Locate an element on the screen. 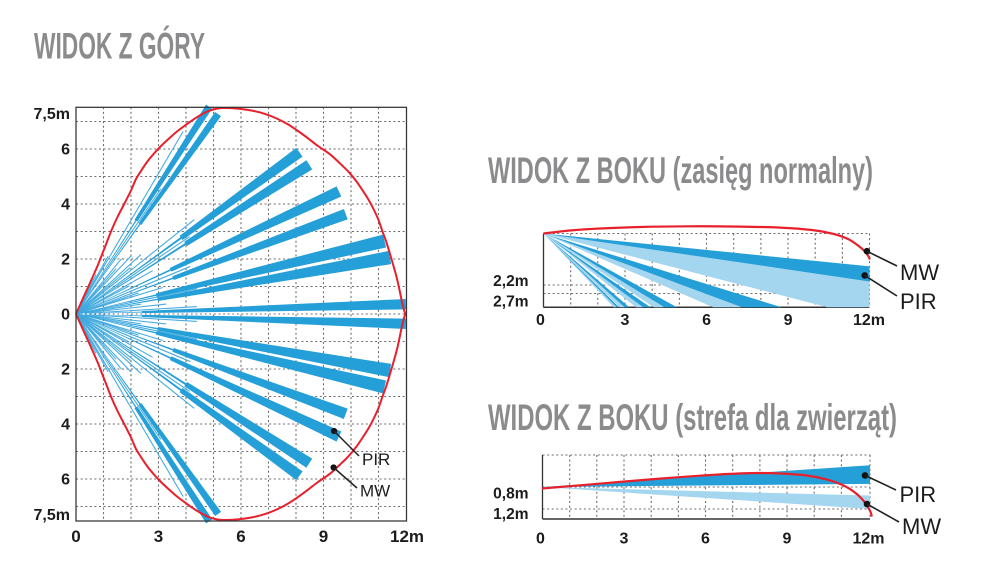 This screenshot has width=994, height=571. svg-text: 2,2m is located at coordinates (510, 281).